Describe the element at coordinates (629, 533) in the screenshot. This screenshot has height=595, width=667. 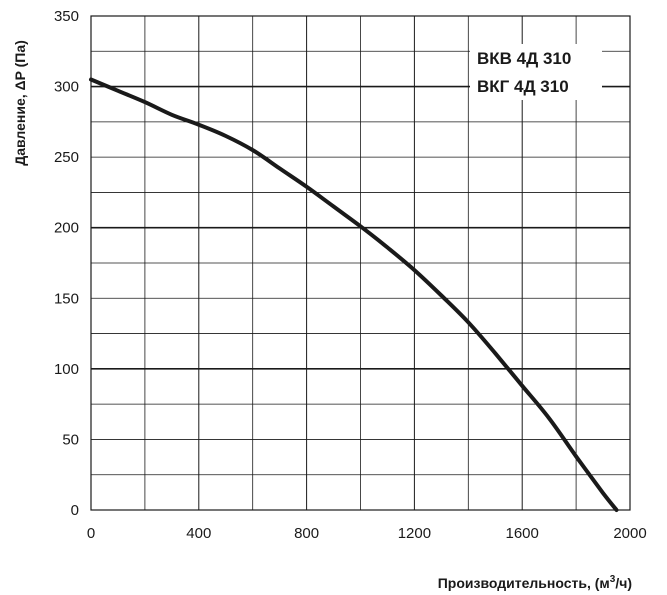
I see `x-tick-label: 2000` at that location.